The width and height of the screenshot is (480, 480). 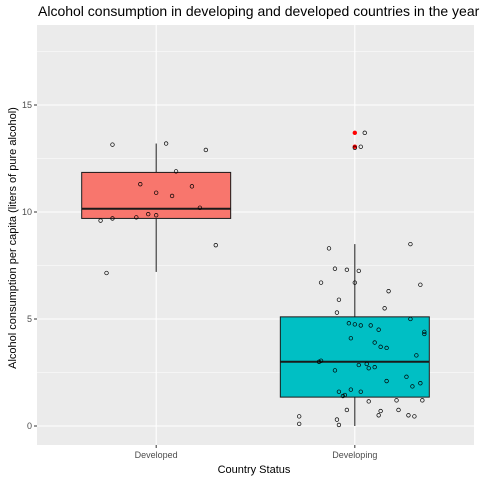 I want to click on y-tick-label: 10, so click(x=27, y=212).